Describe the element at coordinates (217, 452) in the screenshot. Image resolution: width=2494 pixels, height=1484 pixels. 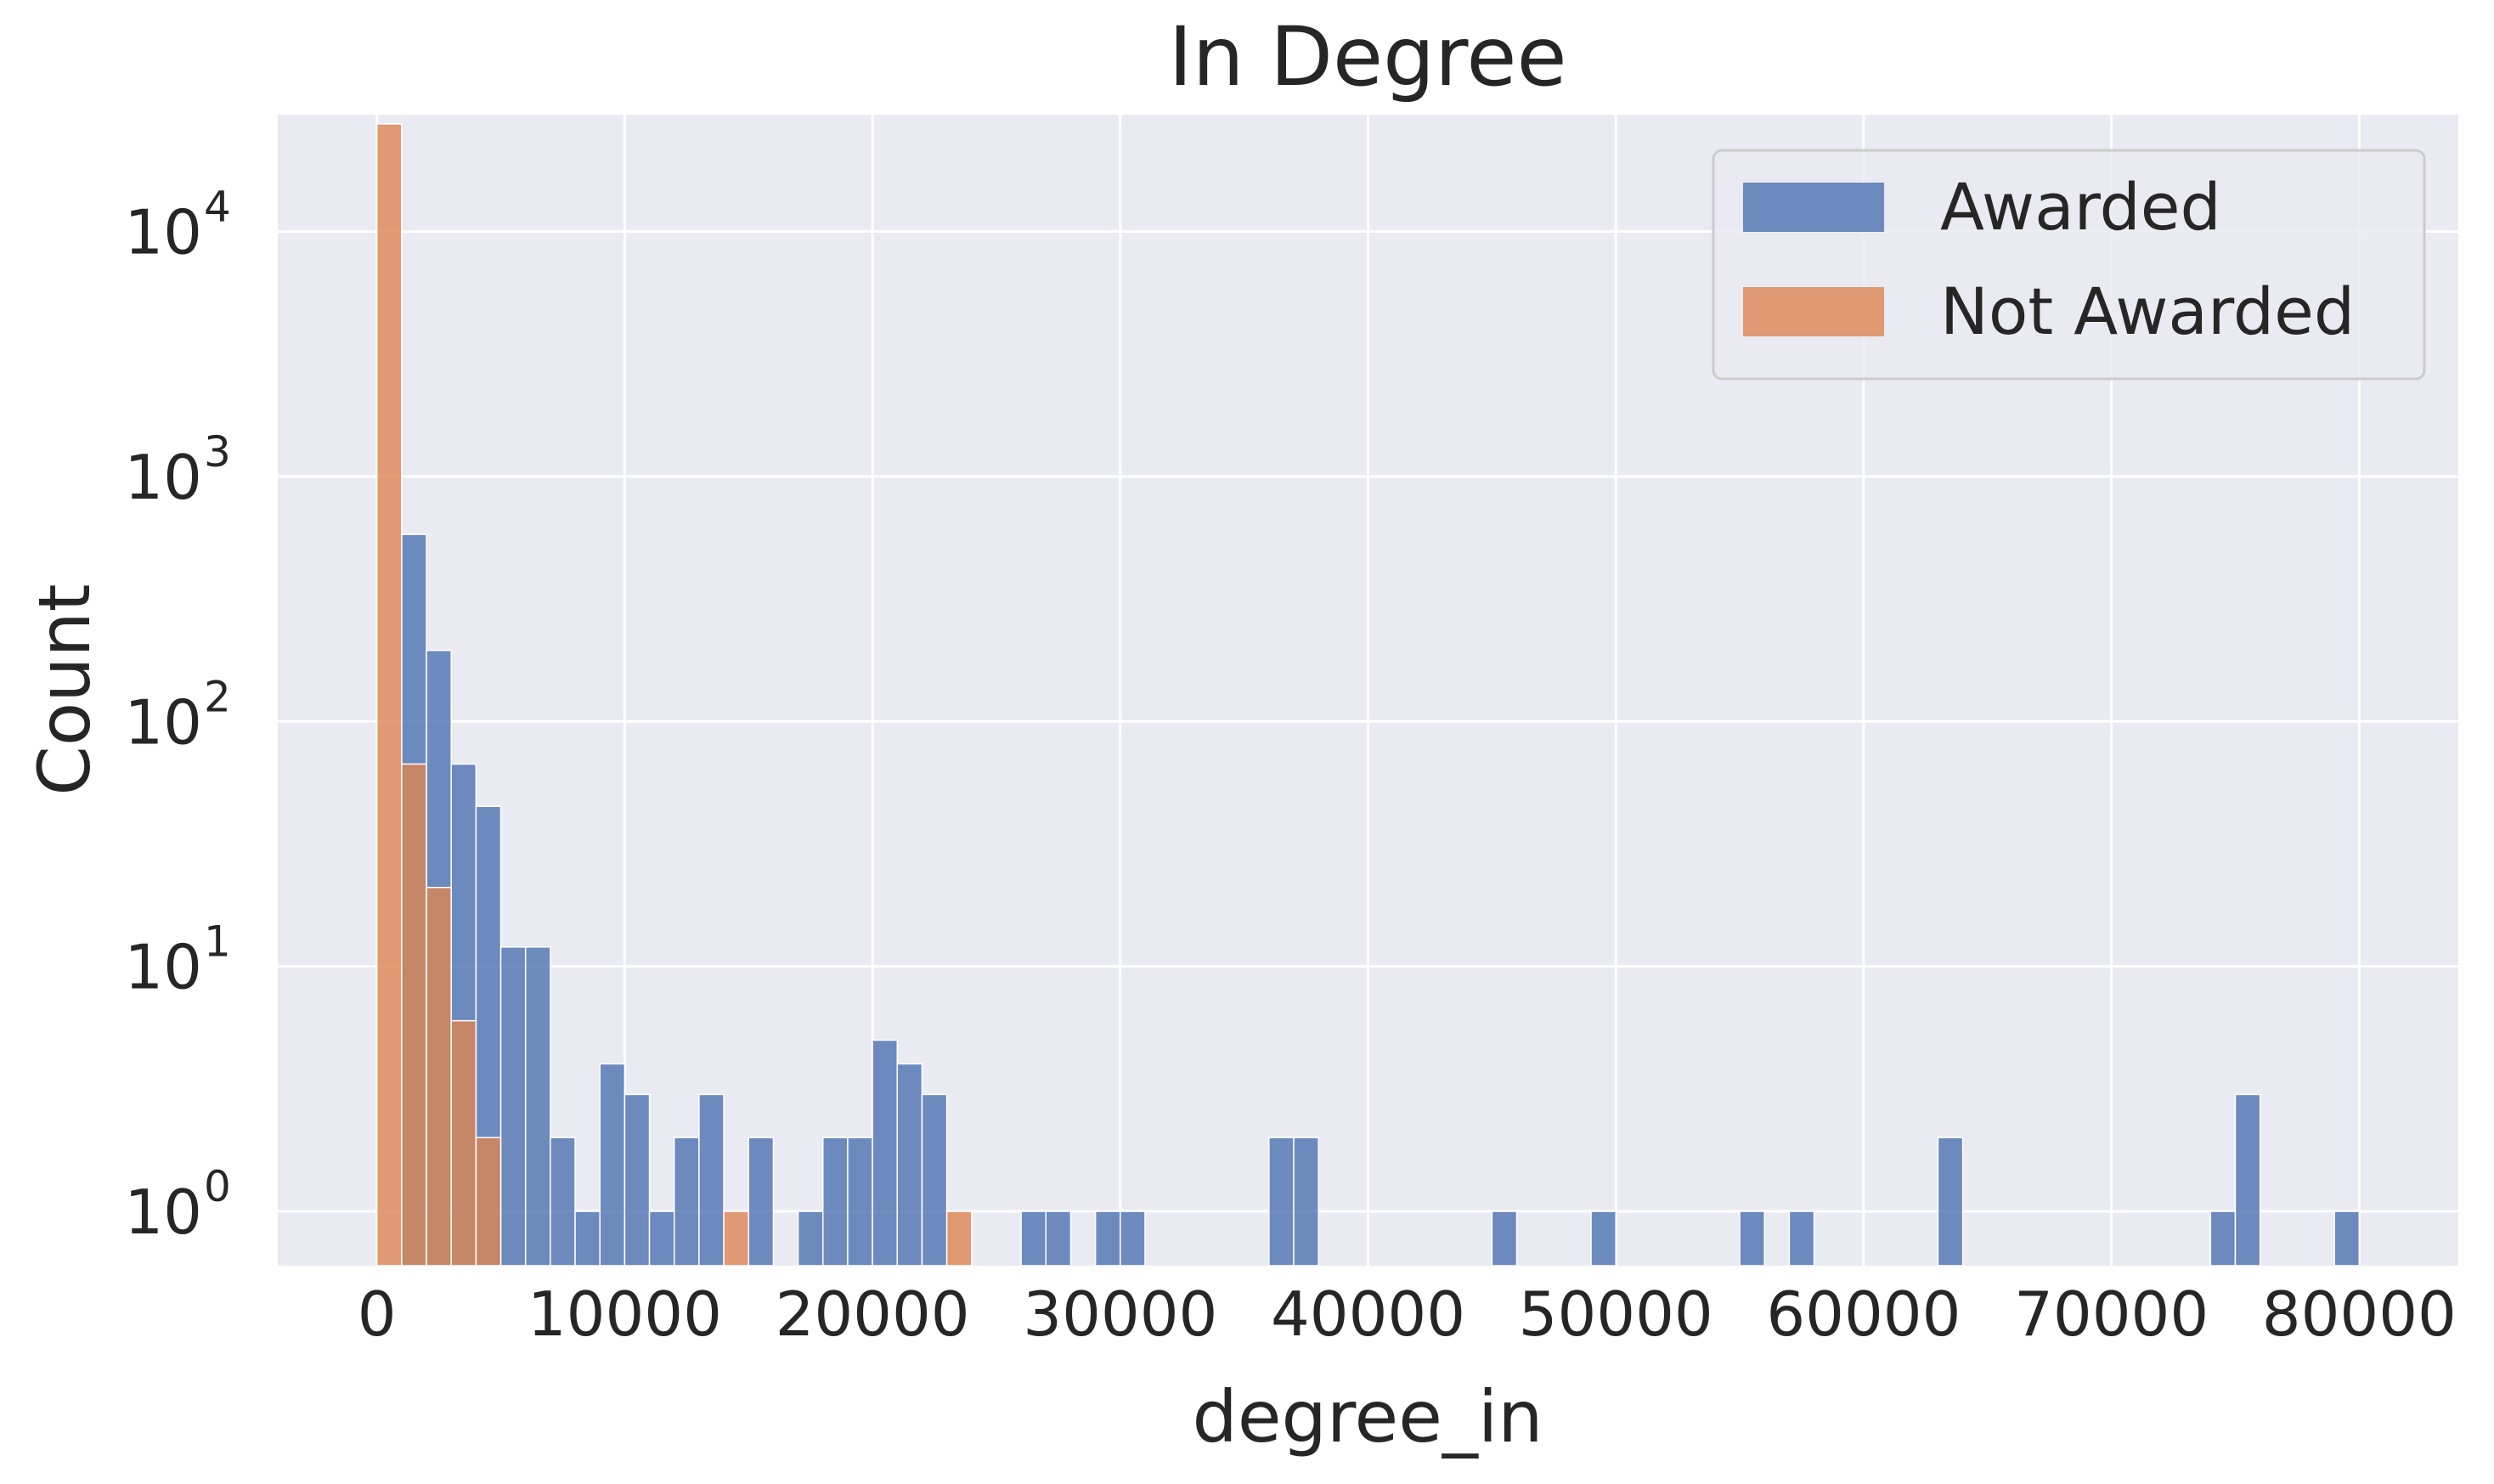
I see `y-tick-exponent-3: 3` at that location.